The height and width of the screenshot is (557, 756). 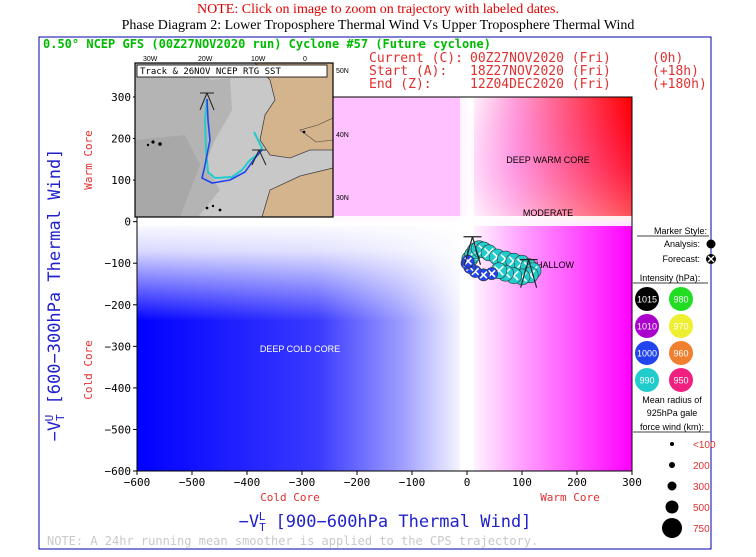 I want to click on intensity-swatch: 1000, so click(x=647, y=353).